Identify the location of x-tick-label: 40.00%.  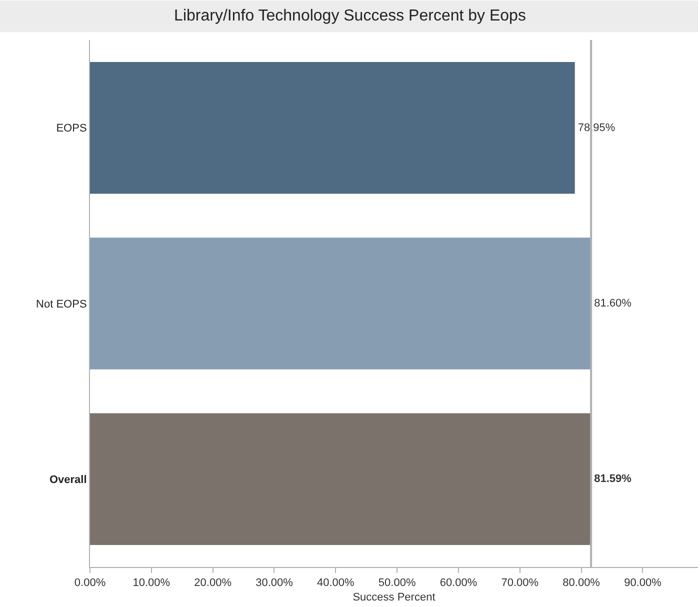
(336, 583).